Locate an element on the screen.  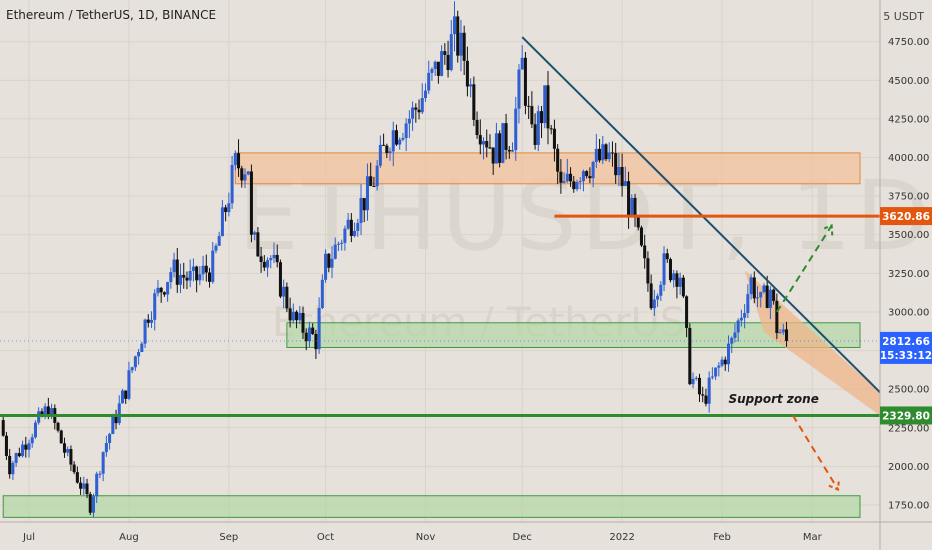
countdown-label: 15:33:12 is located at coordinates (906, 356).